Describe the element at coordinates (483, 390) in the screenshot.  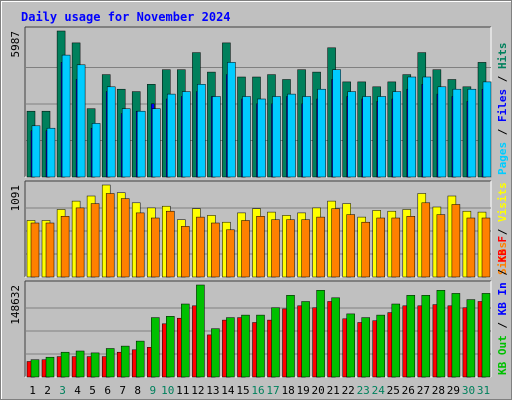
I see `day-label: 31` at that location.